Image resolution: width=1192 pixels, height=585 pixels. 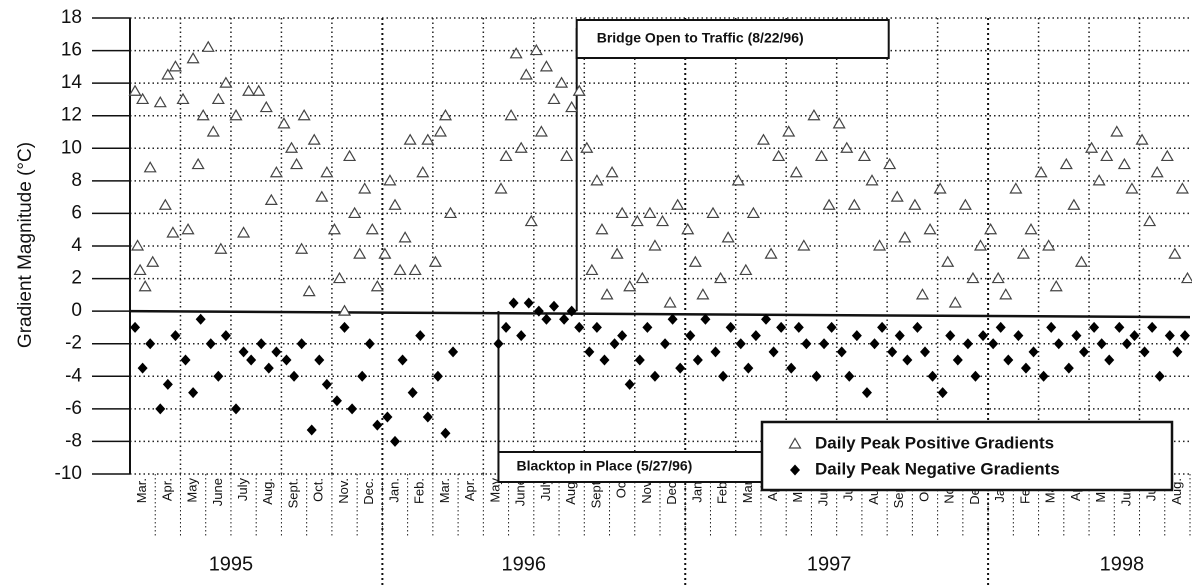 I want to click on x-tick-label: Dec., so click(x=368, y=491).